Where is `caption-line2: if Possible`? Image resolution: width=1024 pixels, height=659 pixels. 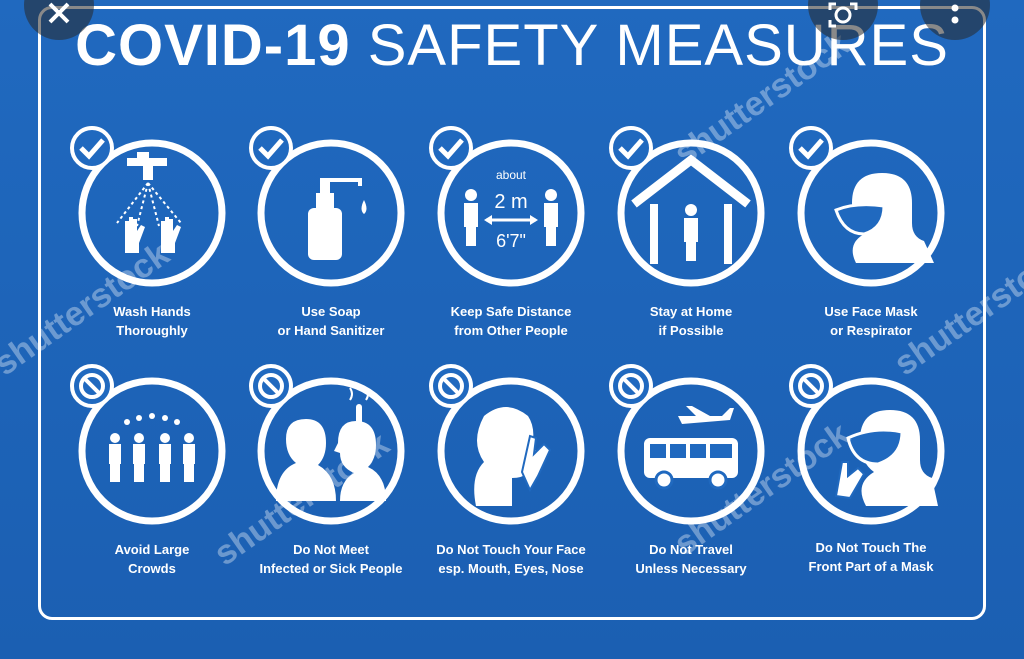
caption-line2: if Possible is located at coordinates (691, 330).